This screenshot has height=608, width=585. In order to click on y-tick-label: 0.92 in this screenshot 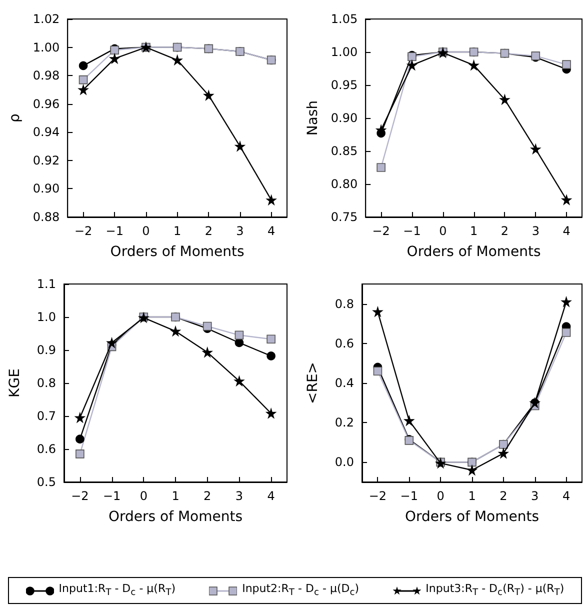, I will do `click(46, 160)`.